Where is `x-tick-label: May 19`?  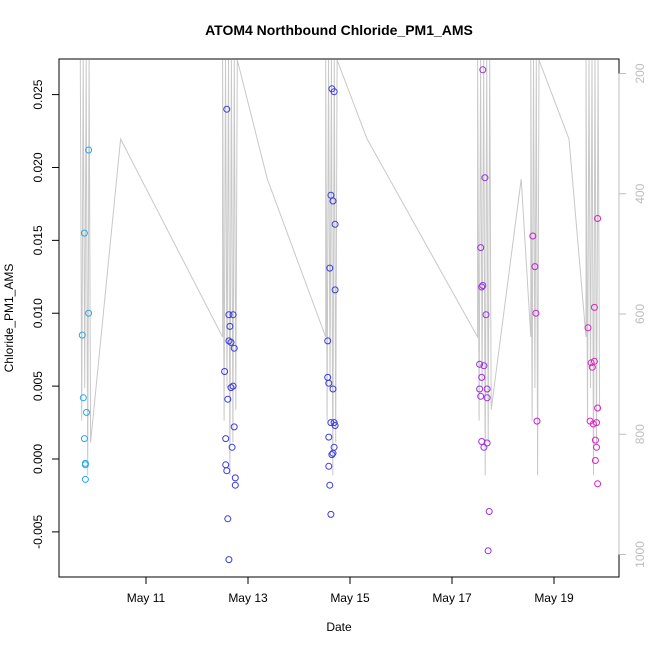 x-tick-label: May 19 is located at coordinates (554, 598).